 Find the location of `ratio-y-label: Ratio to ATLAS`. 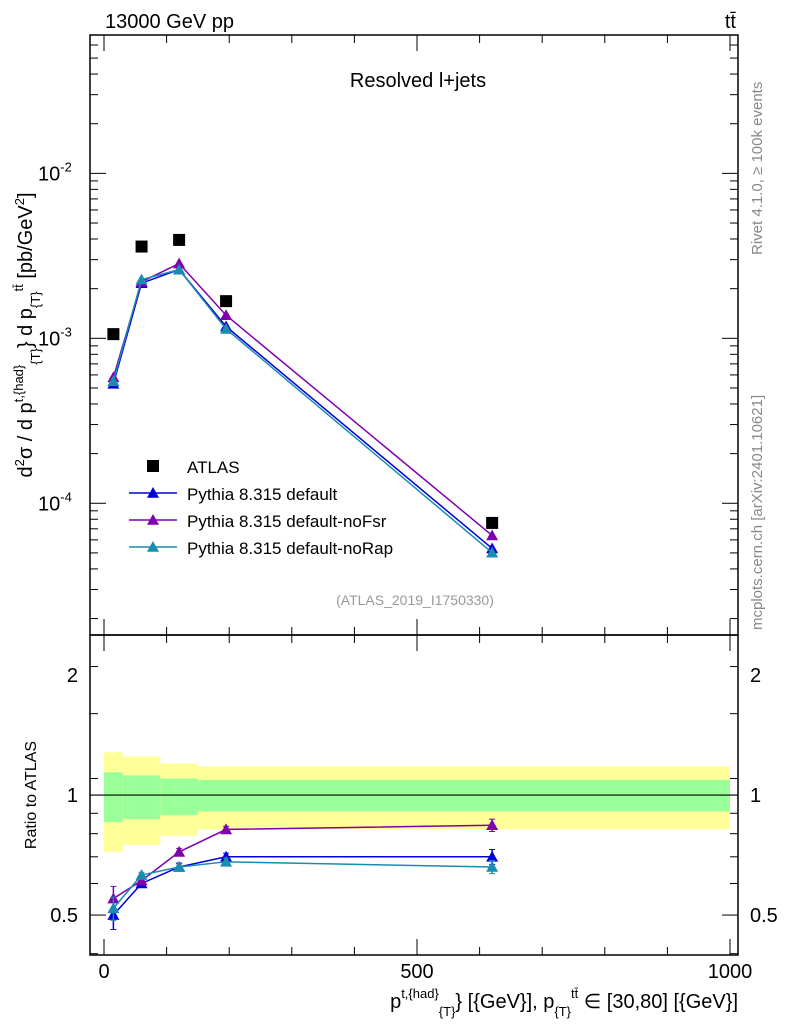

ratio-y-label: Ratio to ATLAS is located at coordinates (31, 795).